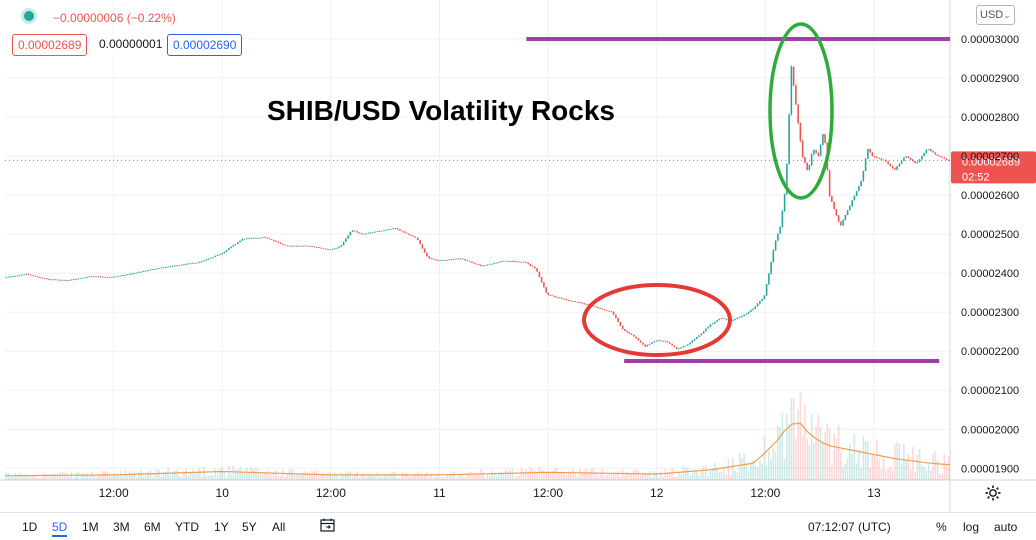 The width and height of the screenshot is (1036, 540). Describe the element at coordinates (249, 527) in the screenshot. I see `range-5y: 5Y` at that location.